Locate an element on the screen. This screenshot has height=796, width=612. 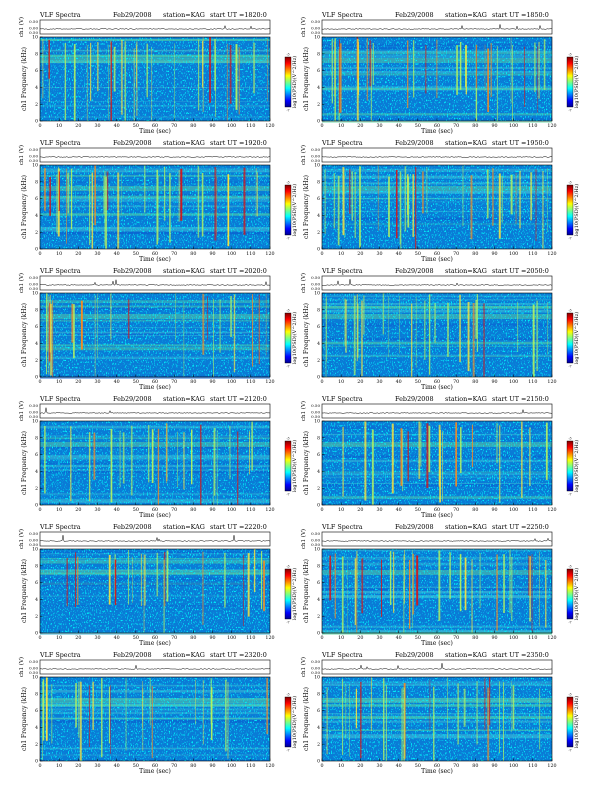
panel-title-label: VLF Spectra is located at coordinates (342, 143).